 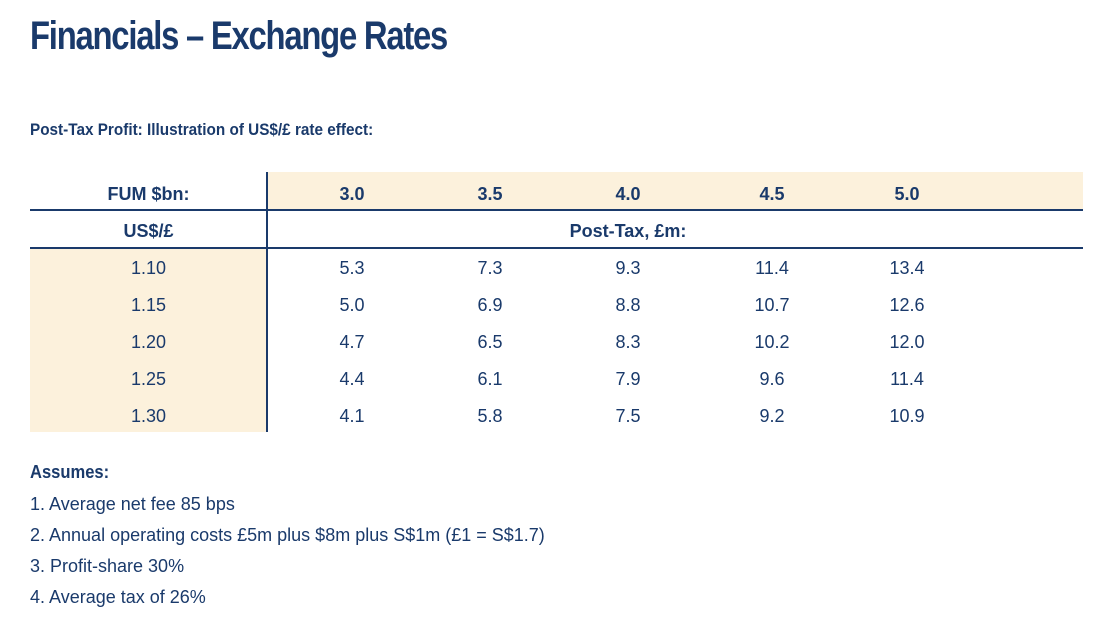 I want to click on fum-header-shade, so click(x=675, y=191).